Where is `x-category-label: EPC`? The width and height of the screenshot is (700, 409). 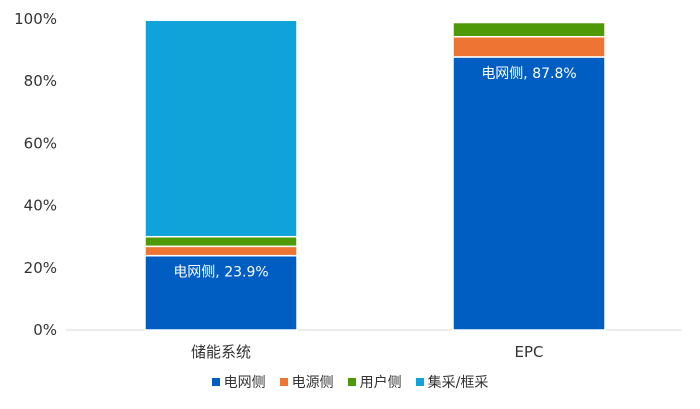
x-category-label: EPC is located at coordinates (529, 352).